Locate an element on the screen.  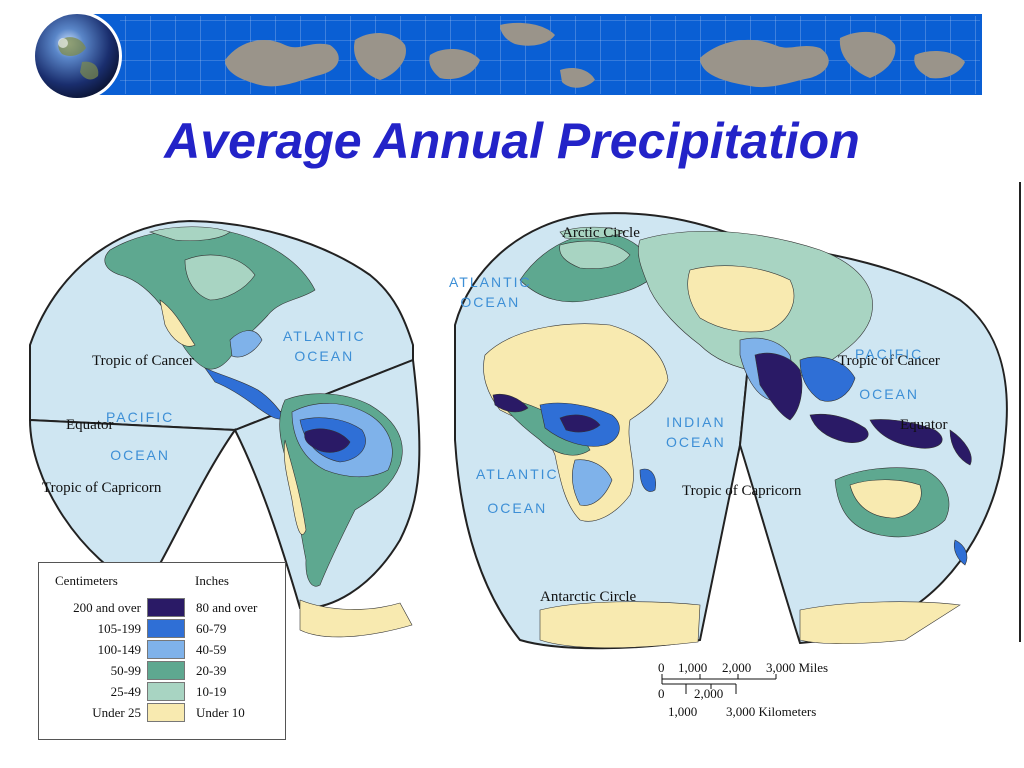
label-pacific-ocean-west: PACIFIC OCEAN is located at coordinates (140, 436).